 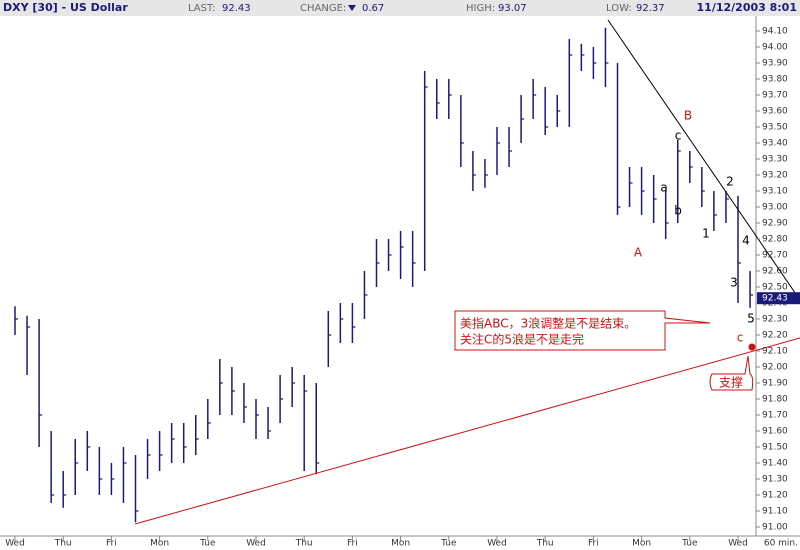 I want to click on wave-label: 5, so click(x=751, y=319).